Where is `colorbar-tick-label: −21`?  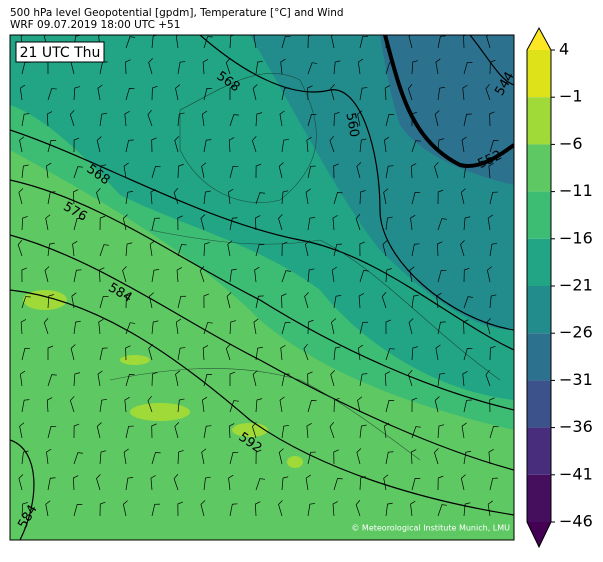
colorbar-tick-label: −21 is located at coordinates (576, 285).